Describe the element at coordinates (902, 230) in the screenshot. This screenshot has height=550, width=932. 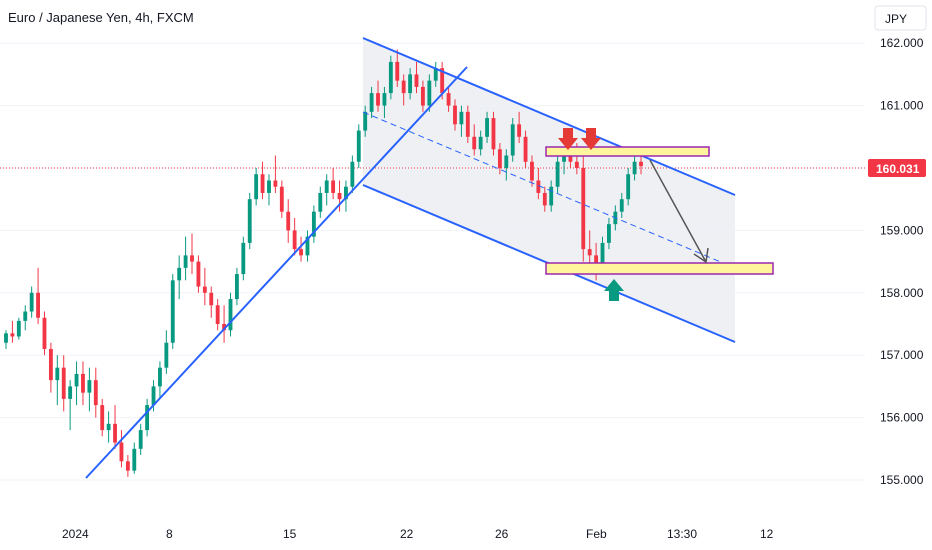
I see `y-tick-label: 159.000` at that location.